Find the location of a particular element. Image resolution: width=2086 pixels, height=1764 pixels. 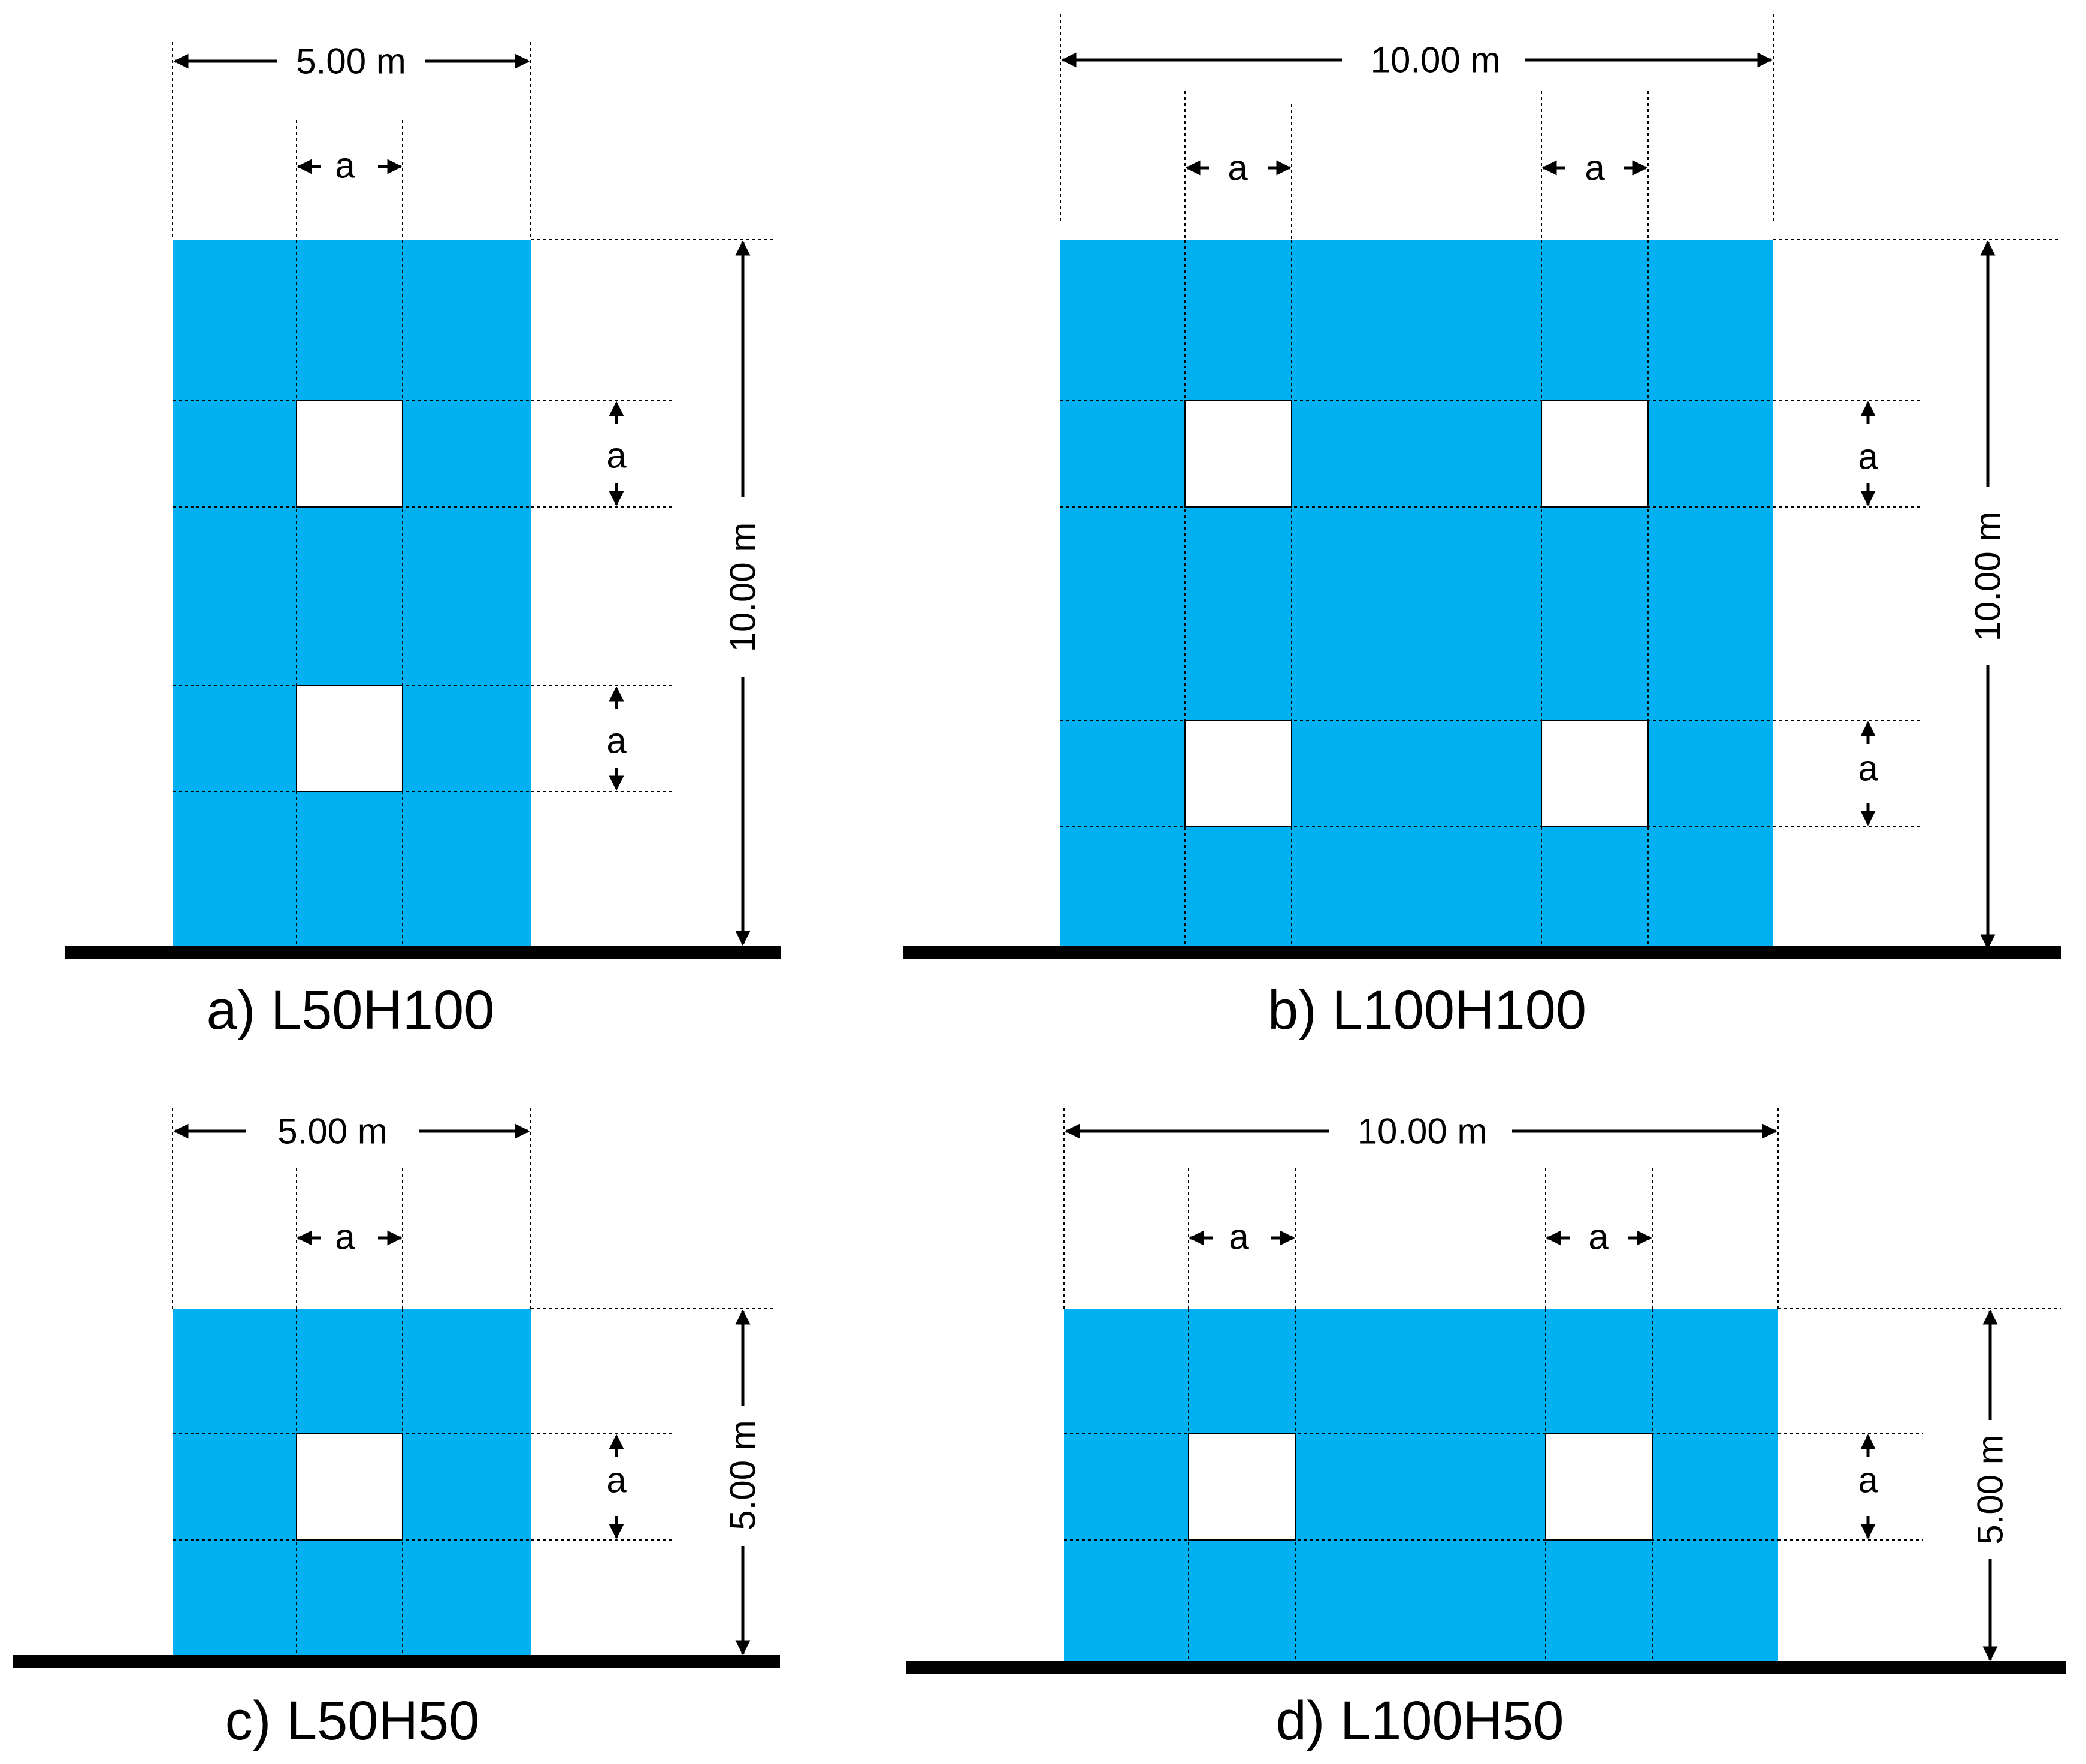

grid-b is located at coordinates (1416, 593).